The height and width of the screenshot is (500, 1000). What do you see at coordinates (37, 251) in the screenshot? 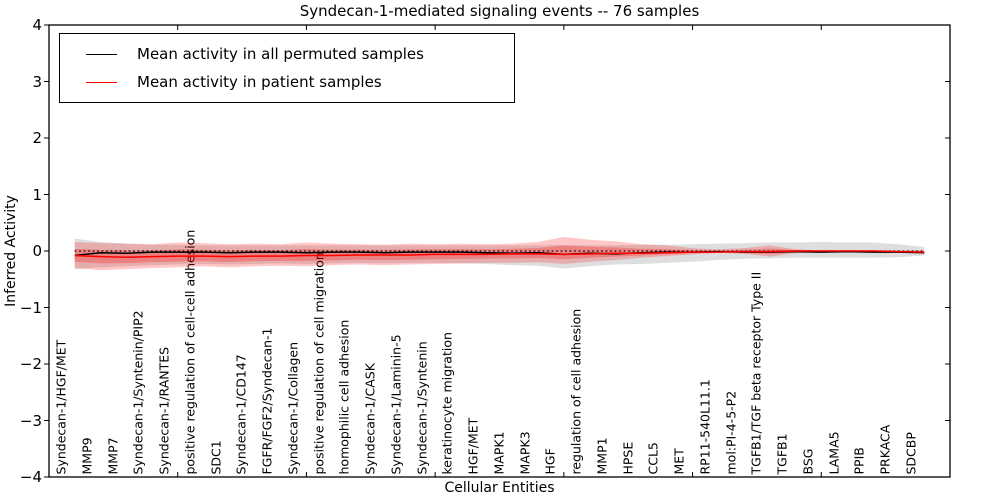
I see `y-tick-label: 0` at bounding box center [37, 251].